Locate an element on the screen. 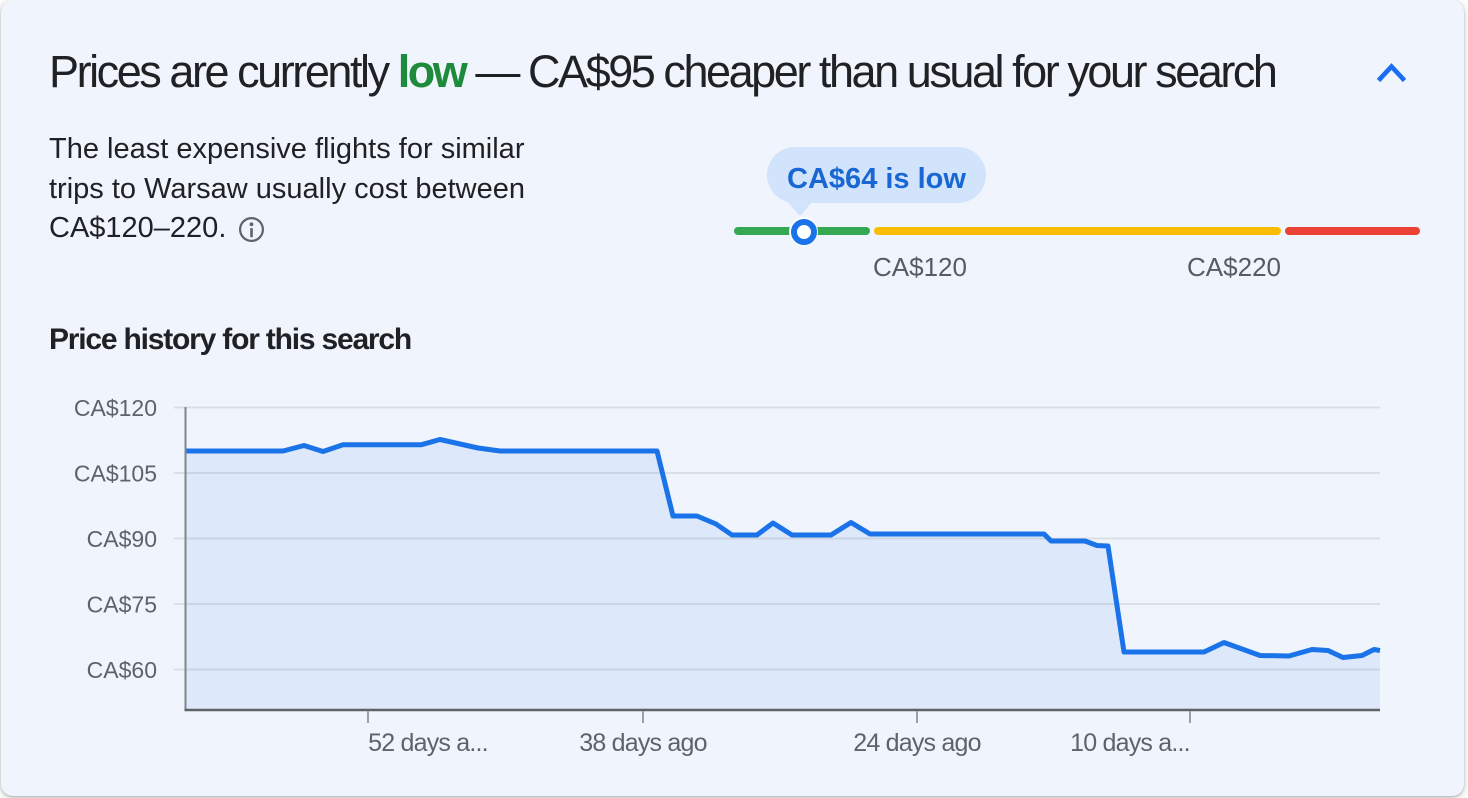  svg-text: CA$90 is located at coordinates (122, 539).